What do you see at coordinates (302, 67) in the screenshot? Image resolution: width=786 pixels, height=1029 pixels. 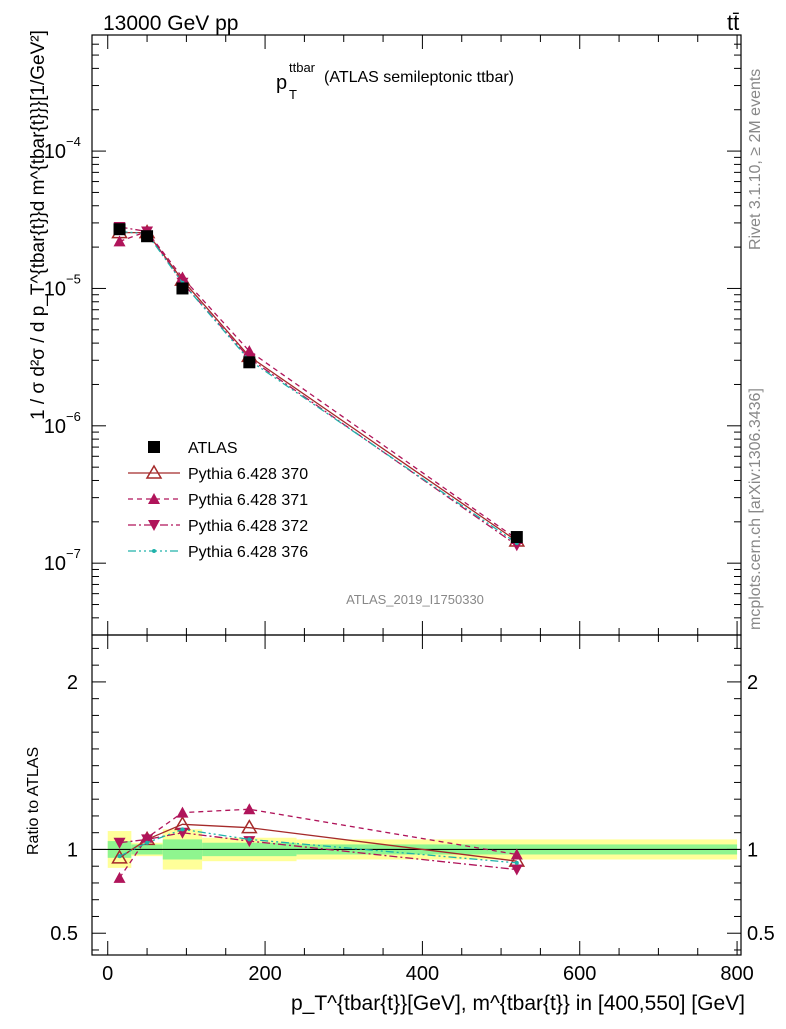 I see `title-superscript: ttbar` at bounding box center [302, 67].